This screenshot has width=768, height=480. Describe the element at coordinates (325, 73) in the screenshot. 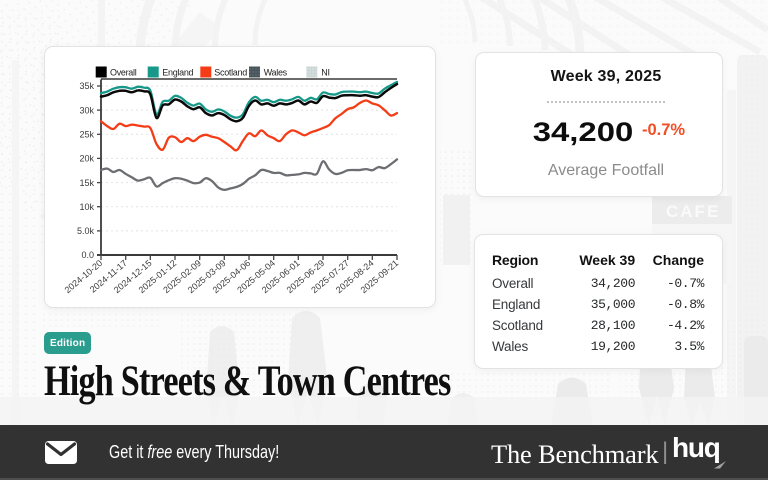

I see `svg-text: NI` at that location.